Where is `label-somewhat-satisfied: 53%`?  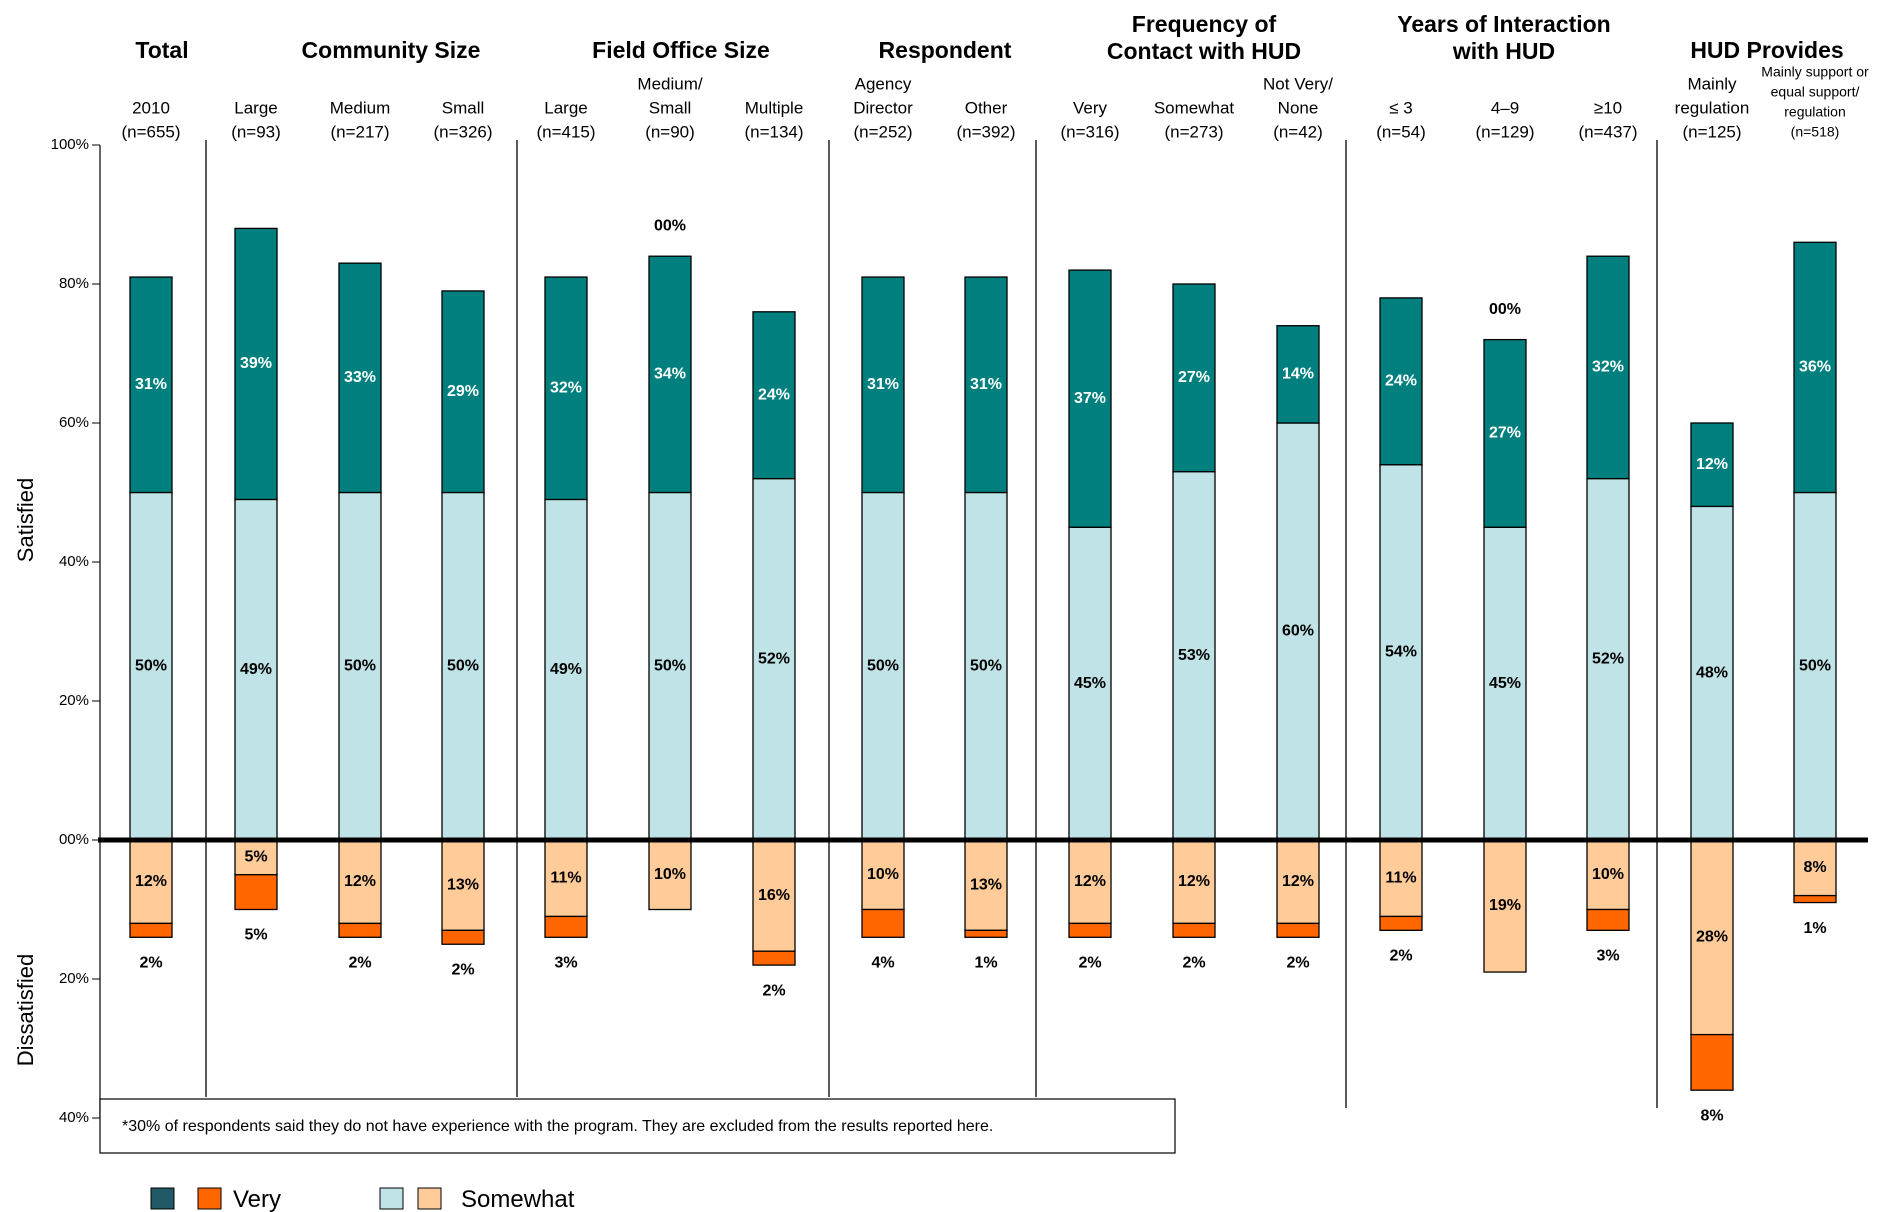 label-somewhat-satisfied: 53% is located at coordinates (1194, 655).